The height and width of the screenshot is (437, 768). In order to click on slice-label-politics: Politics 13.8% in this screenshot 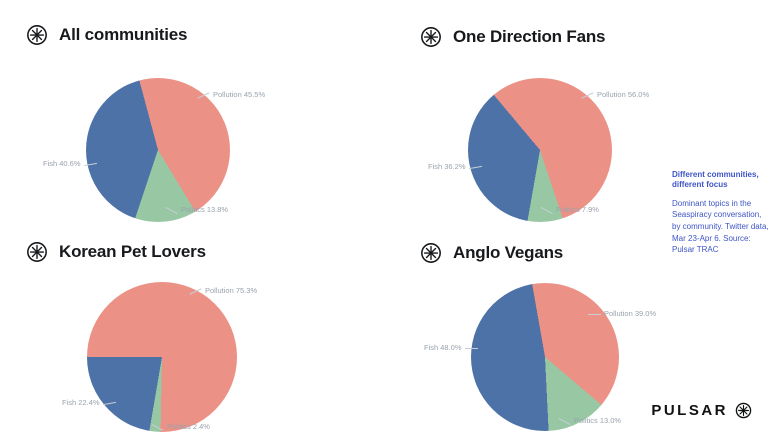, I will do `click(205, 209)`.